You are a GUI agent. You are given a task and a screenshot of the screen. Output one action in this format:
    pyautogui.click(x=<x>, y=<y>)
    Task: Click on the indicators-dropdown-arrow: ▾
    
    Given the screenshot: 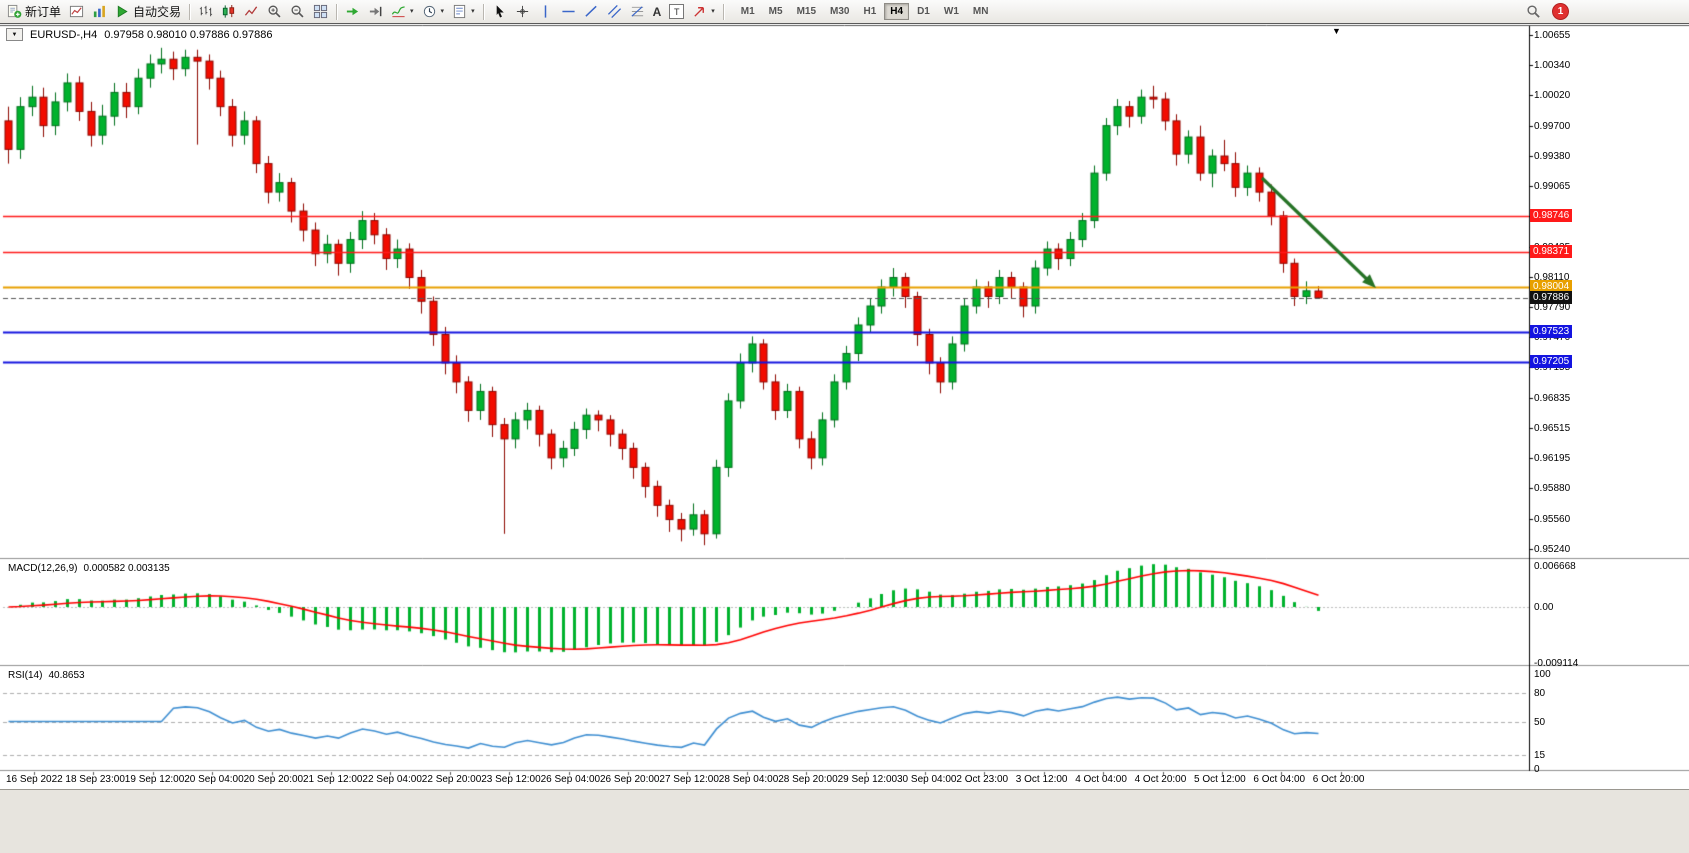 What is the action you would take?
    pyautogui.click(x=412, y=11)
    